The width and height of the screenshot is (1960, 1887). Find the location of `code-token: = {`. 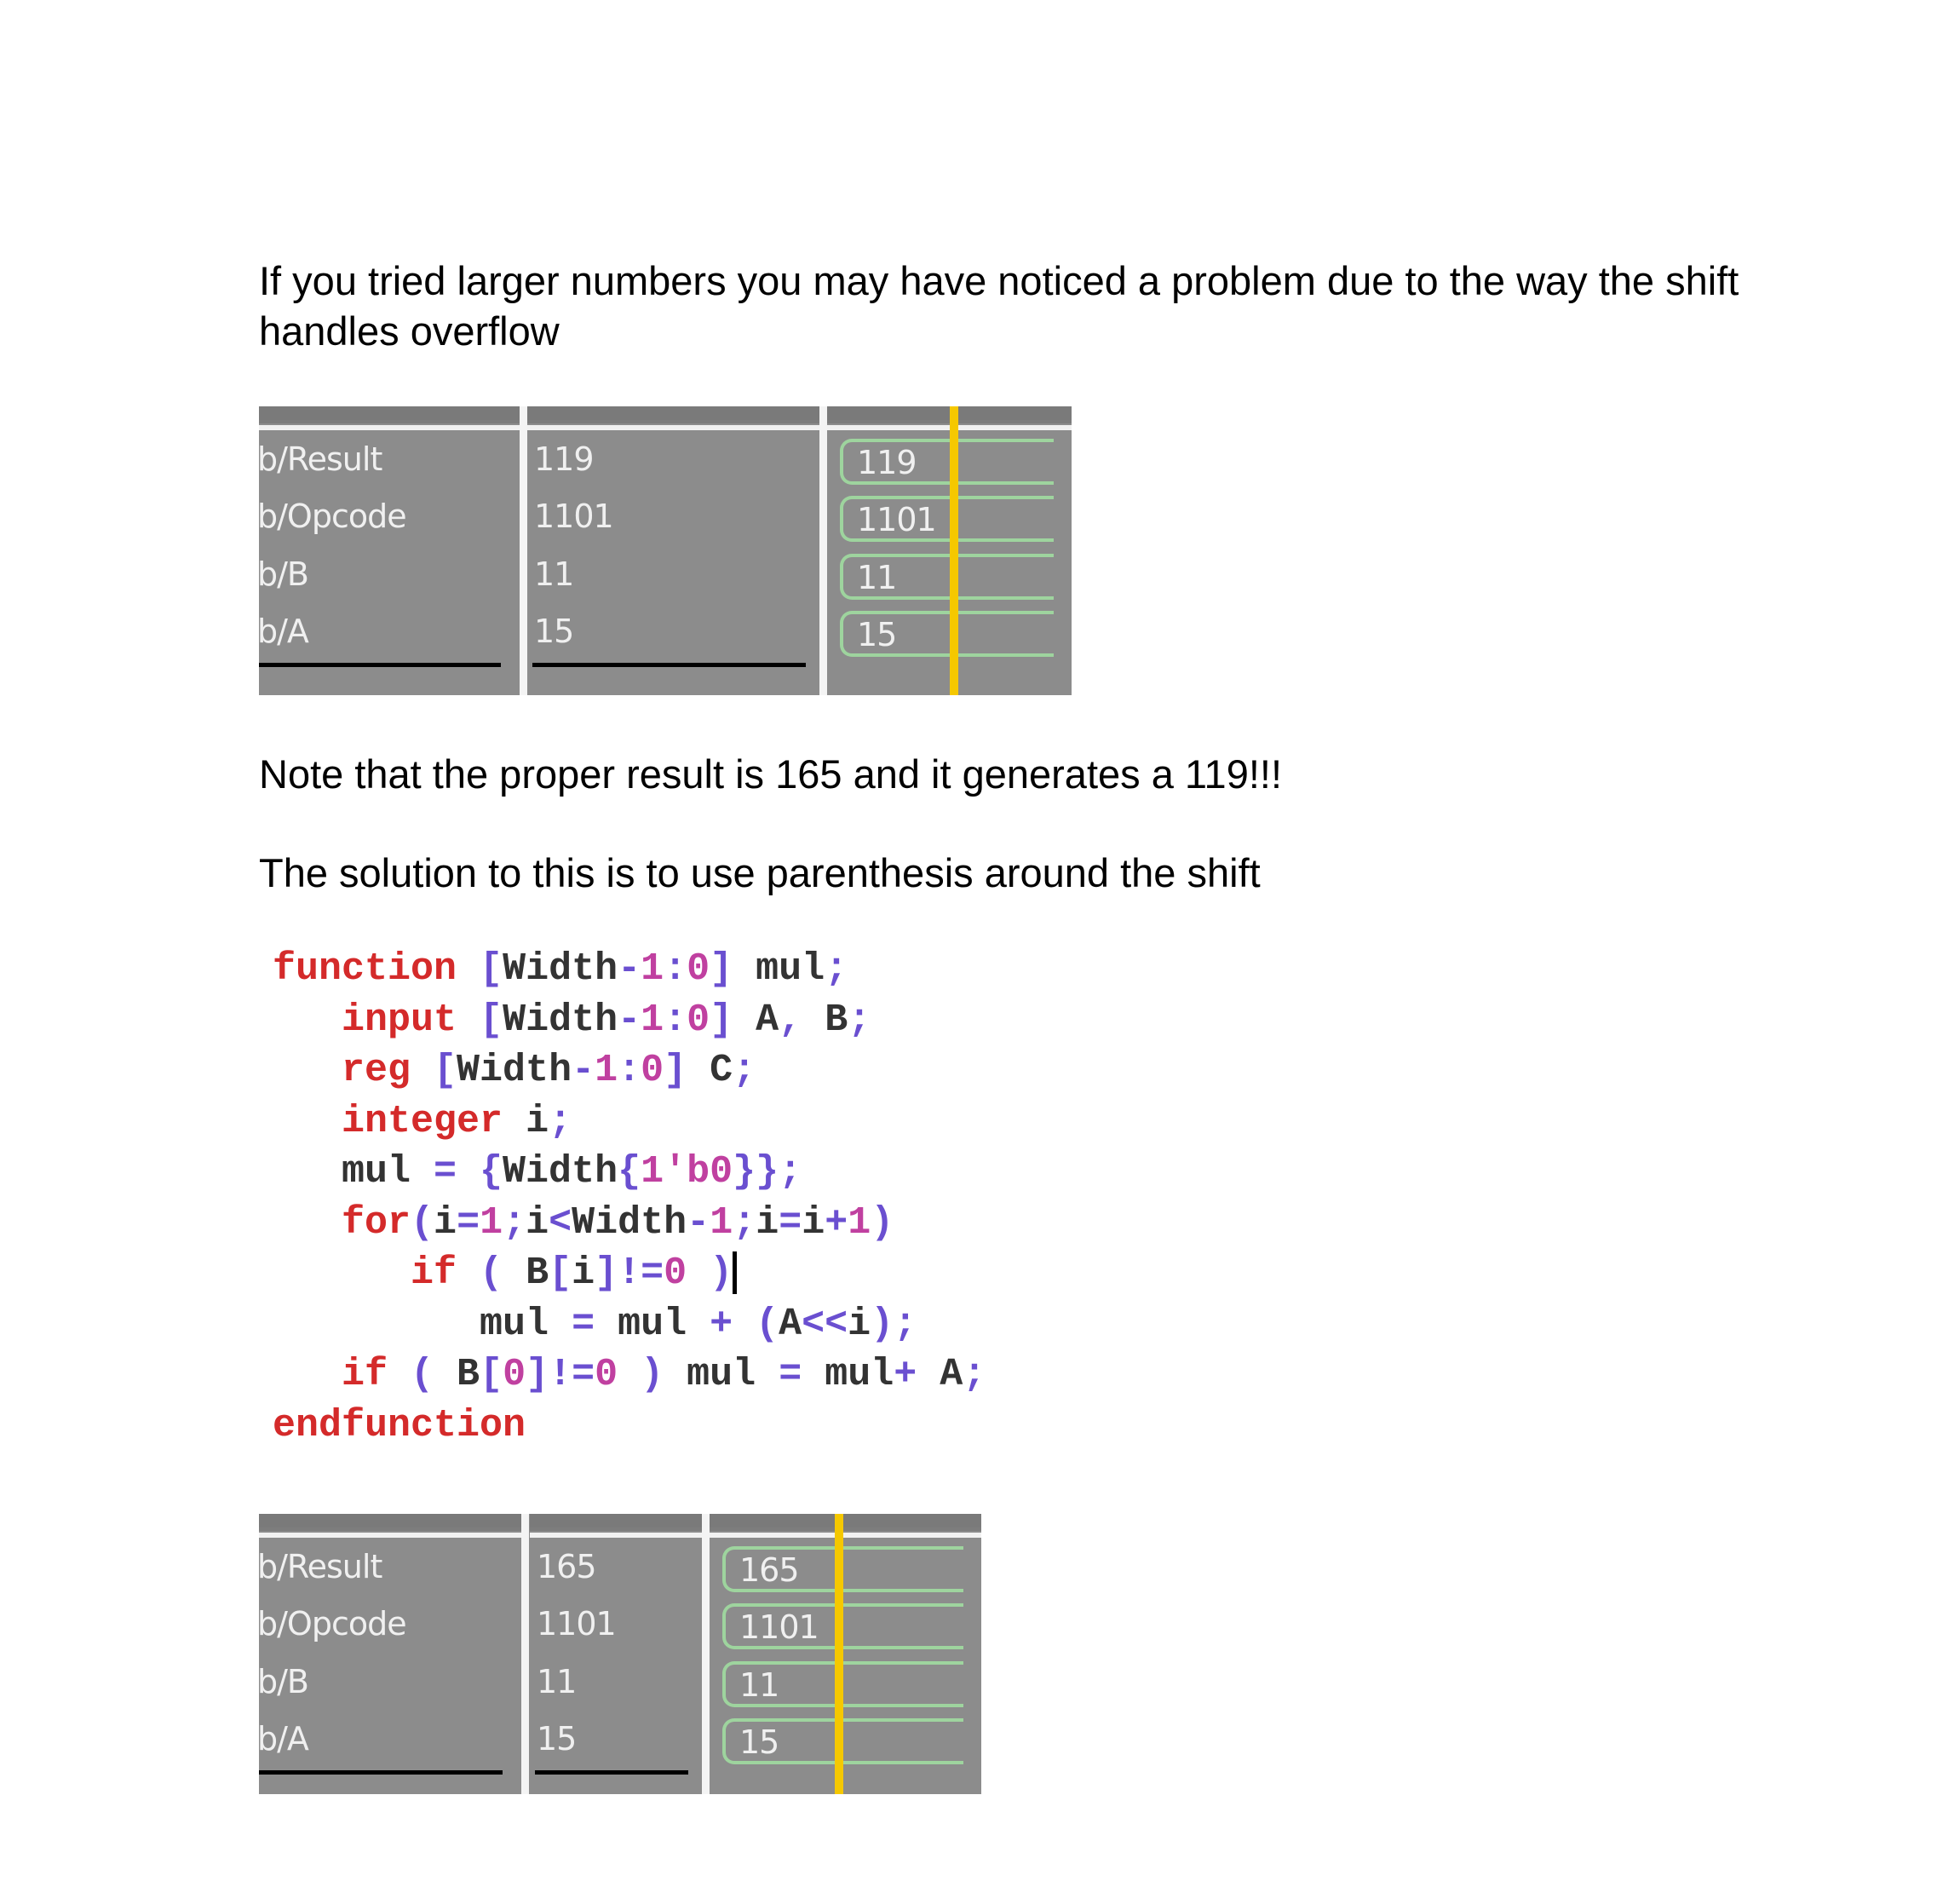

code-token: = { is located at coordinates (468, 1172).